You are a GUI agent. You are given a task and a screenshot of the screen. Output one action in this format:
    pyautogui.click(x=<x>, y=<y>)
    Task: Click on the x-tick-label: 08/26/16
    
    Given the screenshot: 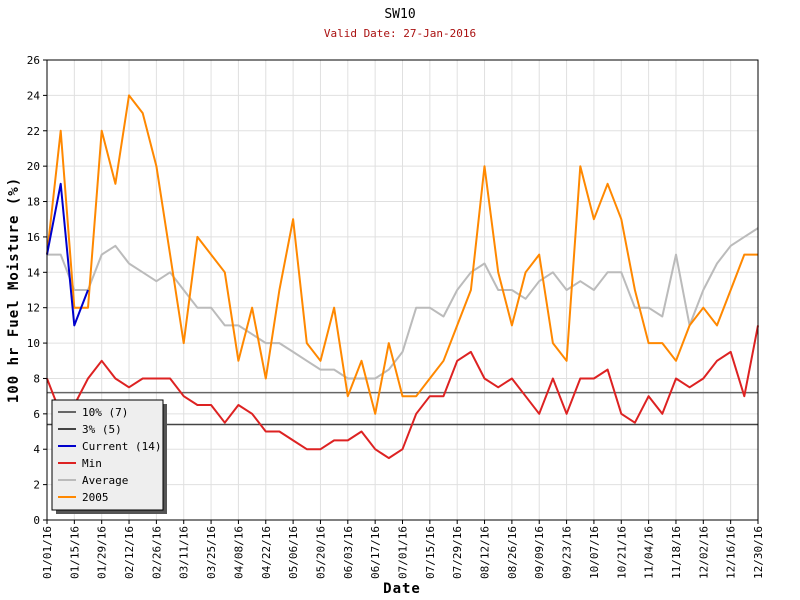 What is the action you would take?
    pyautogui.click(x=512, y=552)
    